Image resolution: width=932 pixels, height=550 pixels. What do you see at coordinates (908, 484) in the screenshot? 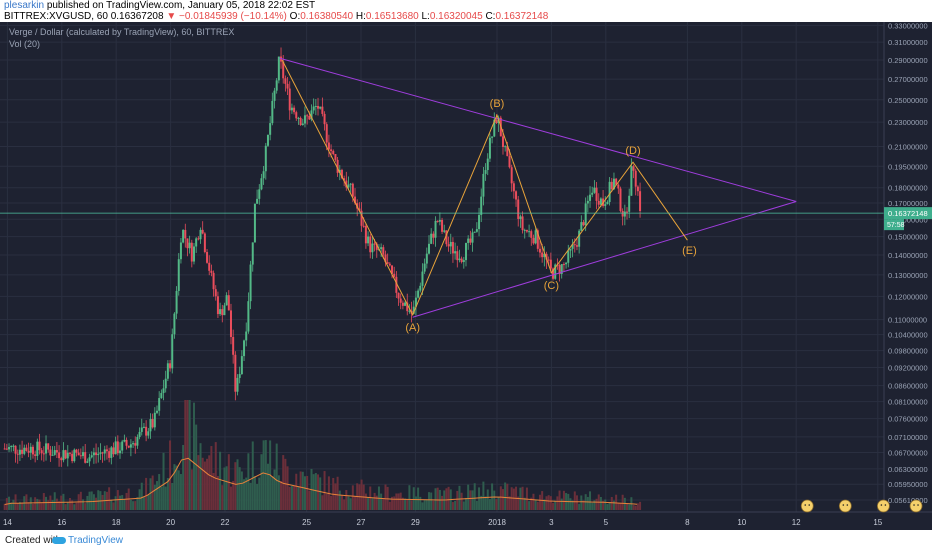
I see `price-tick-label: 0.05950000` at bounding box center [908, 484].